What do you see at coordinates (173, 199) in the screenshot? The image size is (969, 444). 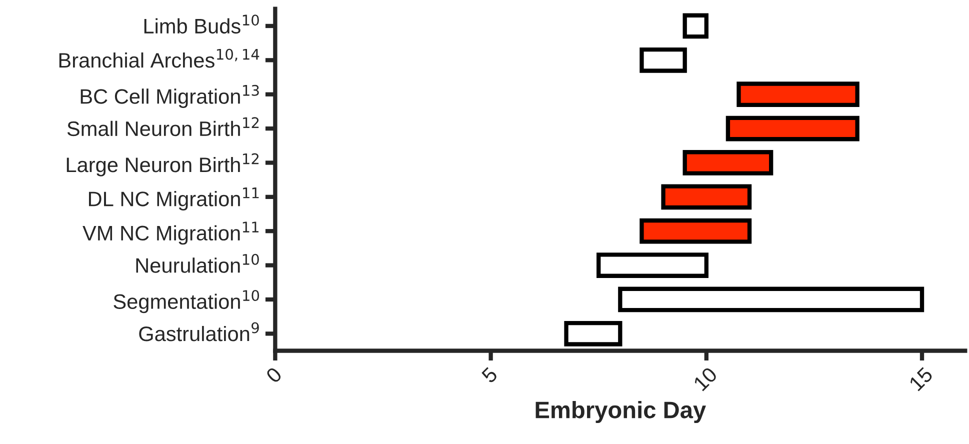 I see `y-tick-label: DL NC Migration$^{11}$` at bounding box center [173, 199].